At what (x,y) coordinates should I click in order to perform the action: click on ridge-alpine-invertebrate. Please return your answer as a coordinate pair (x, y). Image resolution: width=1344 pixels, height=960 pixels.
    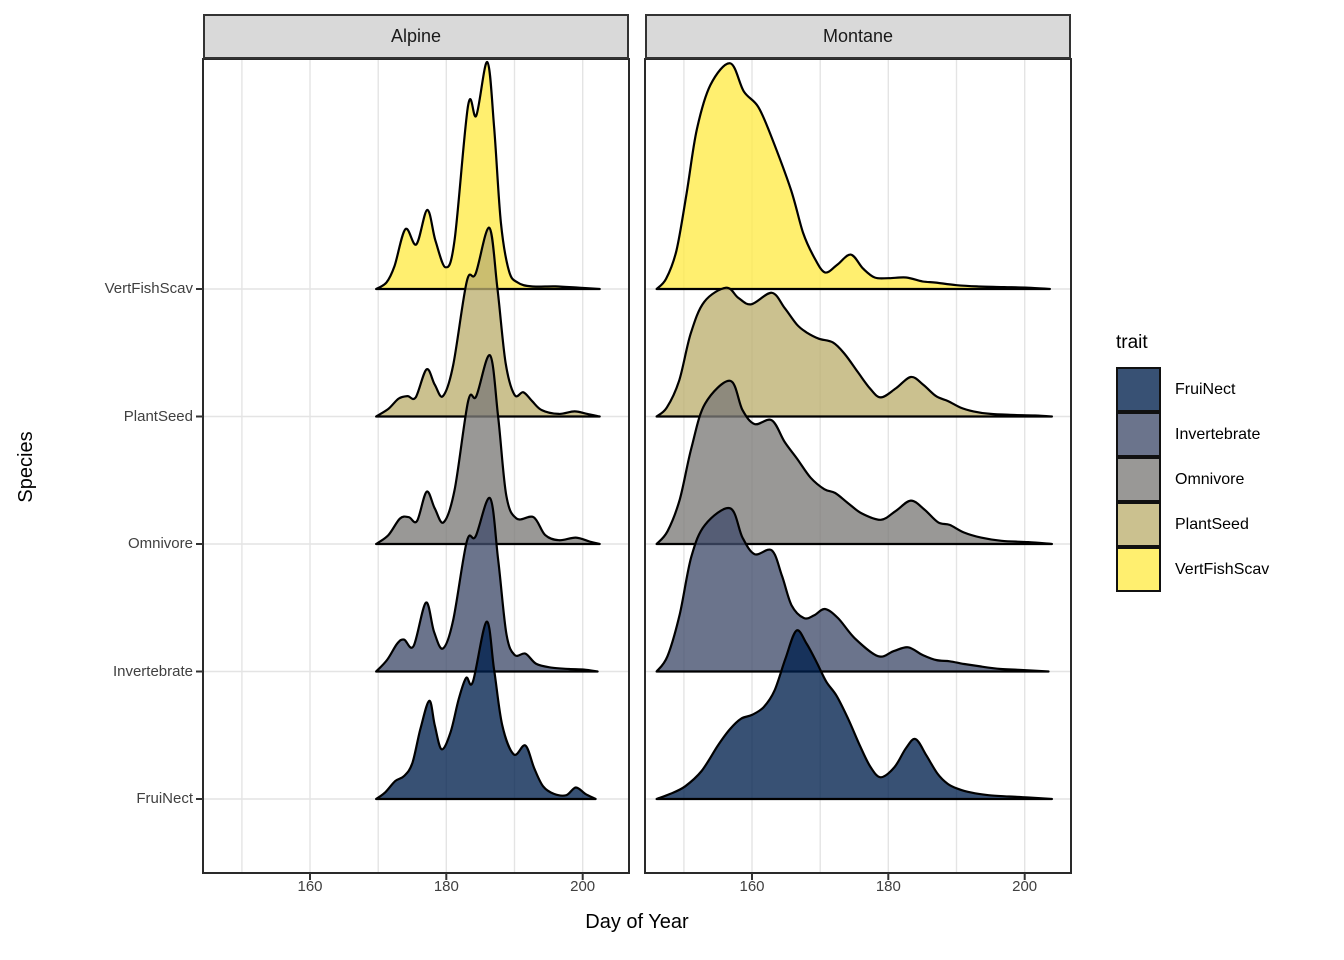
    Looking at the image, I should click on (487, 584).